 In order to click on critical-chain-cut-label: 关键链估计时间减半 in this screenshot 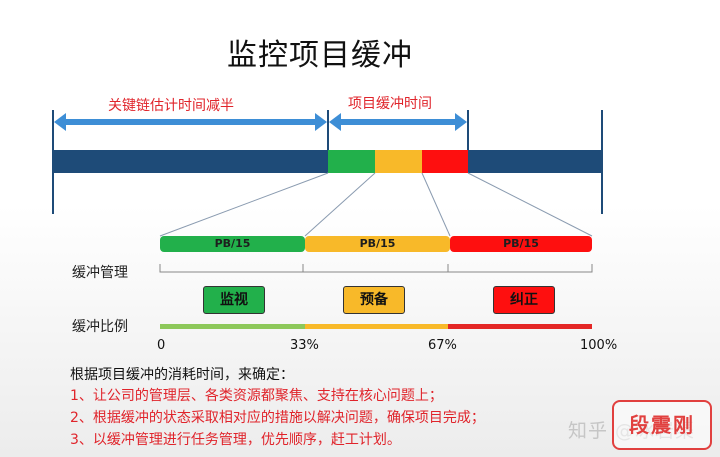, I will do `click(171, 106)`.